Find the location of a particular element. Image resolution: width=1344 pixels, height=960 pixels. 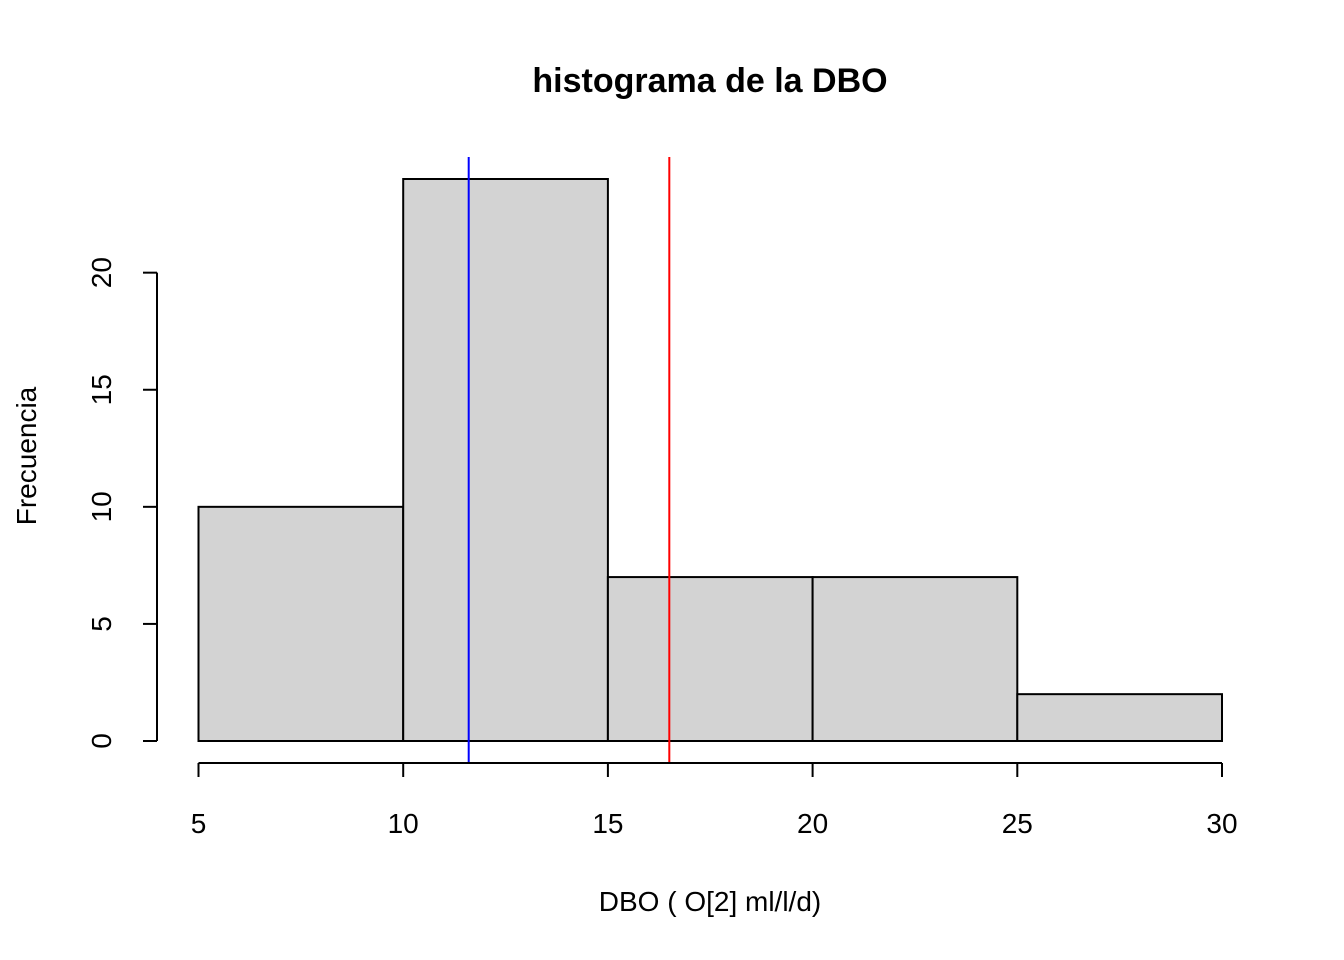

x-tick-label: 15 is located at coordinates (607, 823).